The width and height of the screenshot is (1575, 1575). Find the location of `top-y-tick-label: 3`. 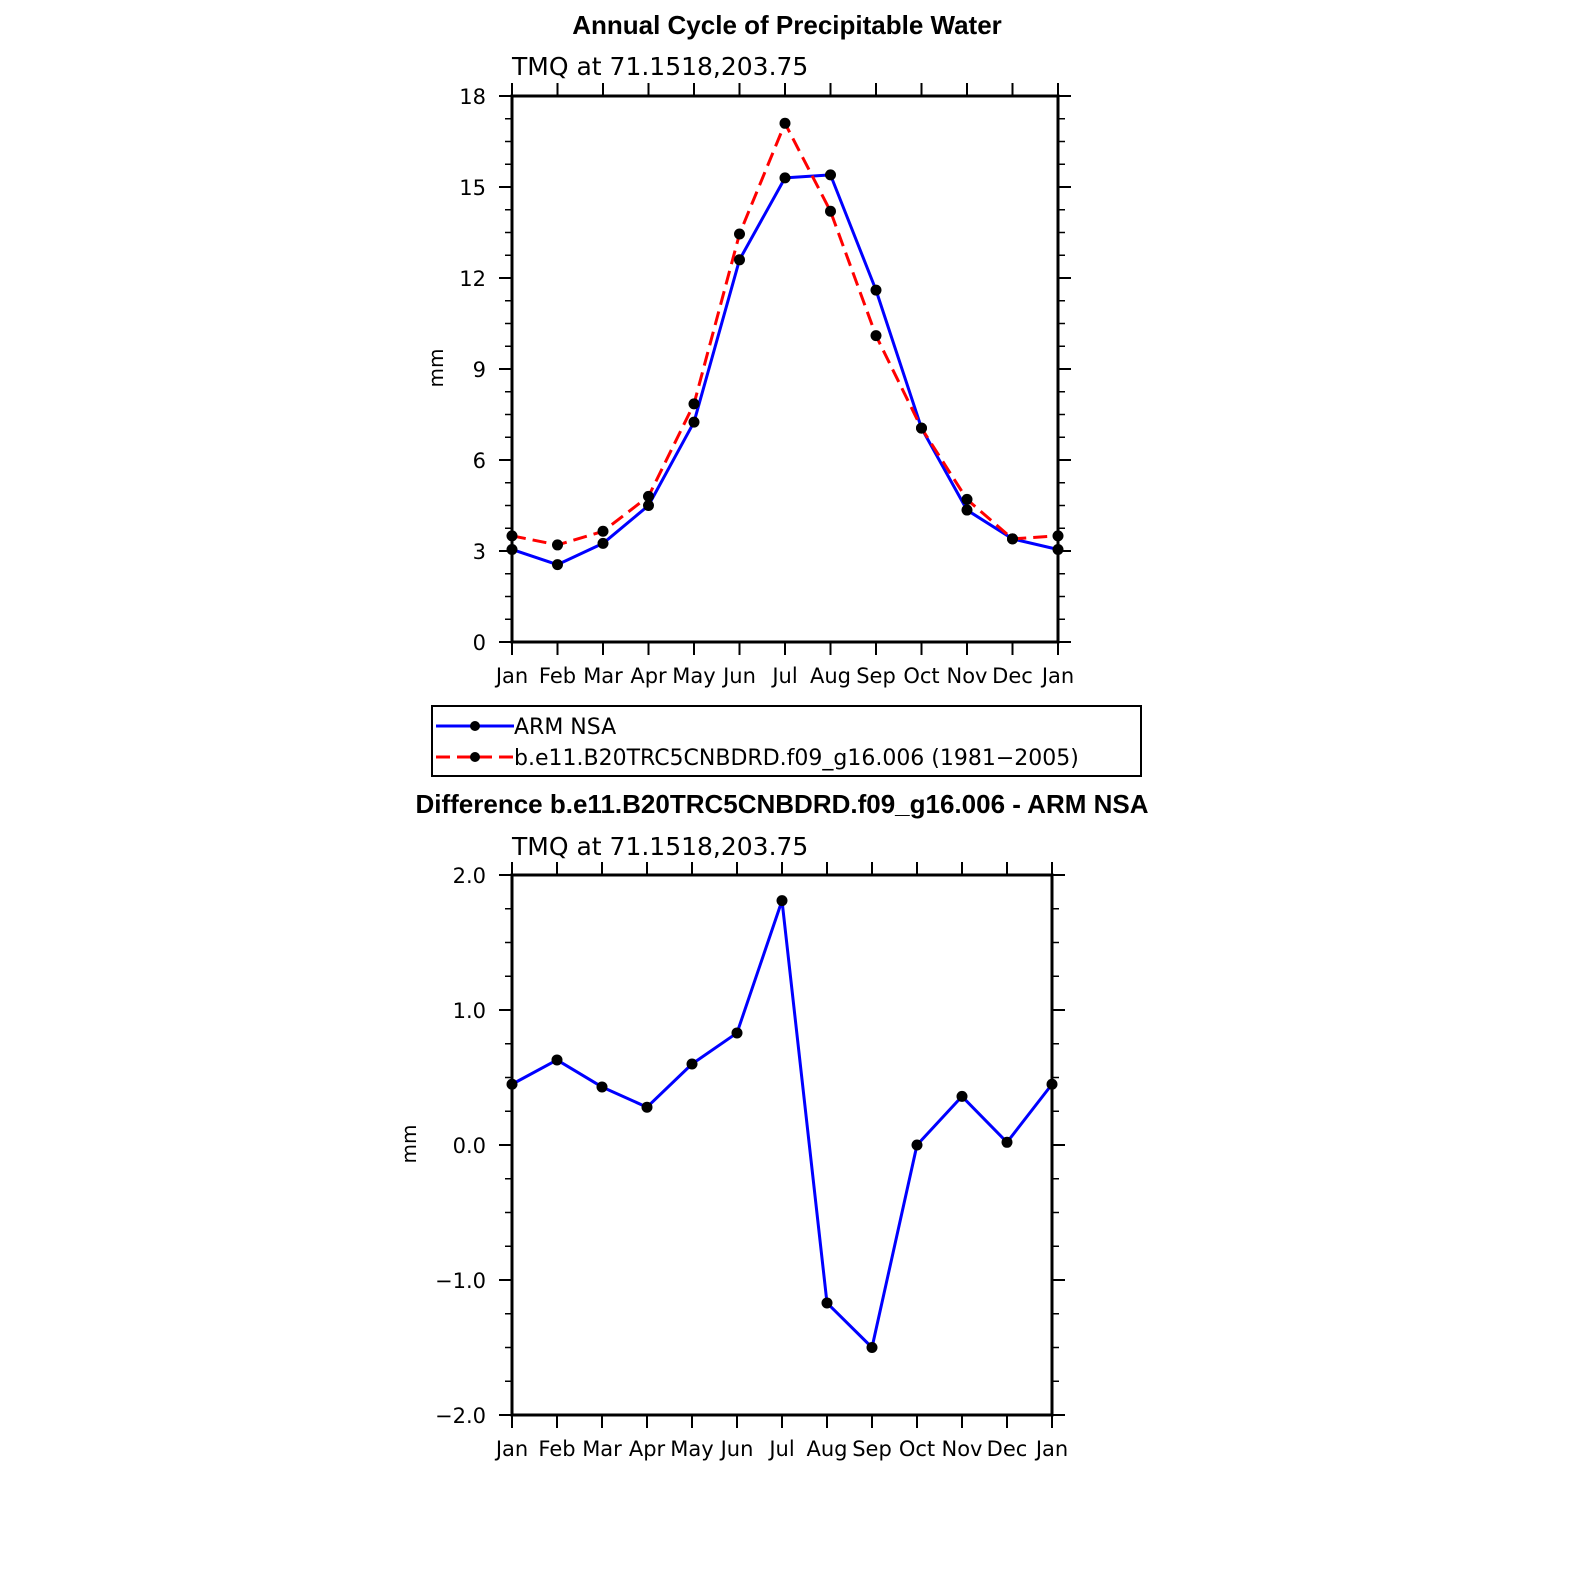

top-y-tick-label: 3 is located at coordinates (479, 552).